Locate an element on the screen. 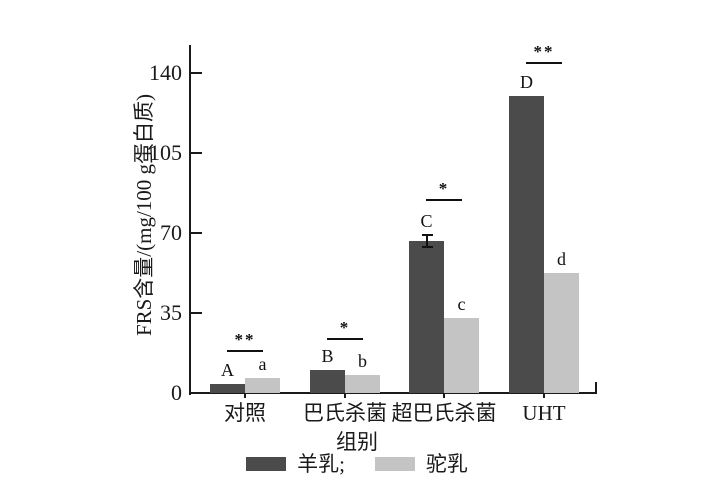 The height and width of the screenshot is (489, 714). y-tick-label: 140 is located at coordinates (165, 73).